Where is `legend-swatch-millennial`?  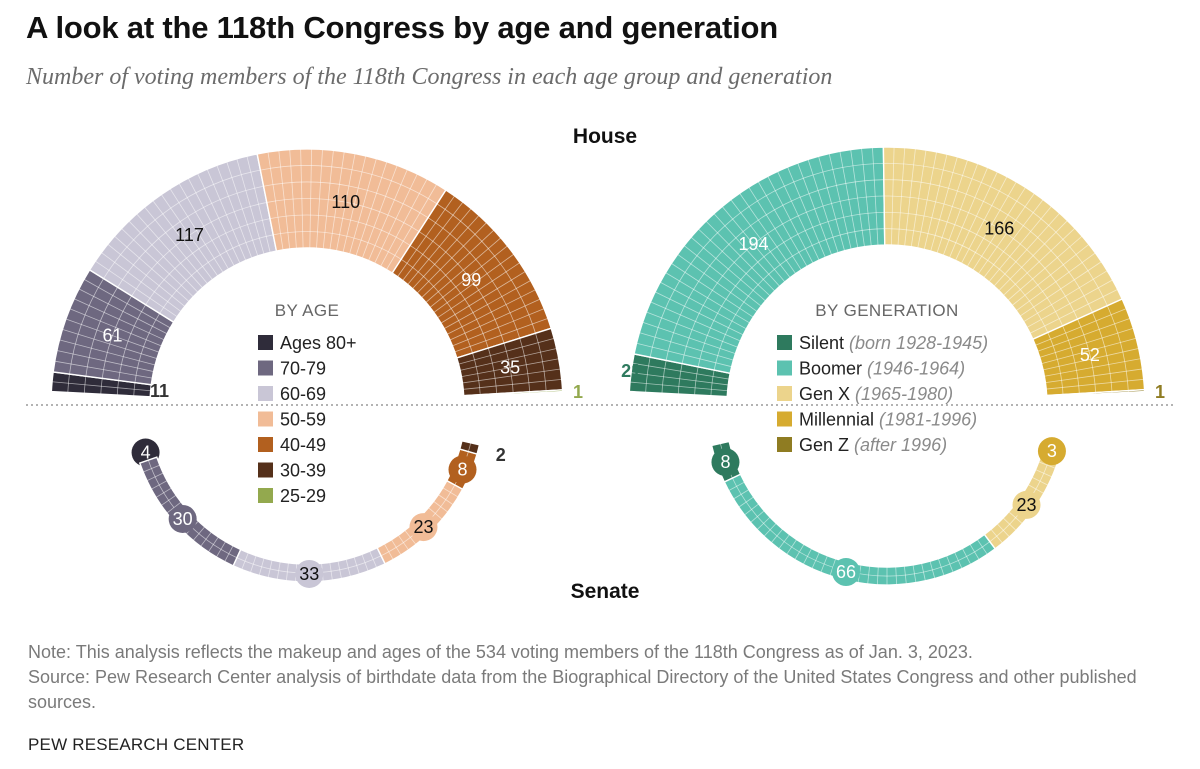 legend-swatch-millennial is located at coordinates (784, 419).